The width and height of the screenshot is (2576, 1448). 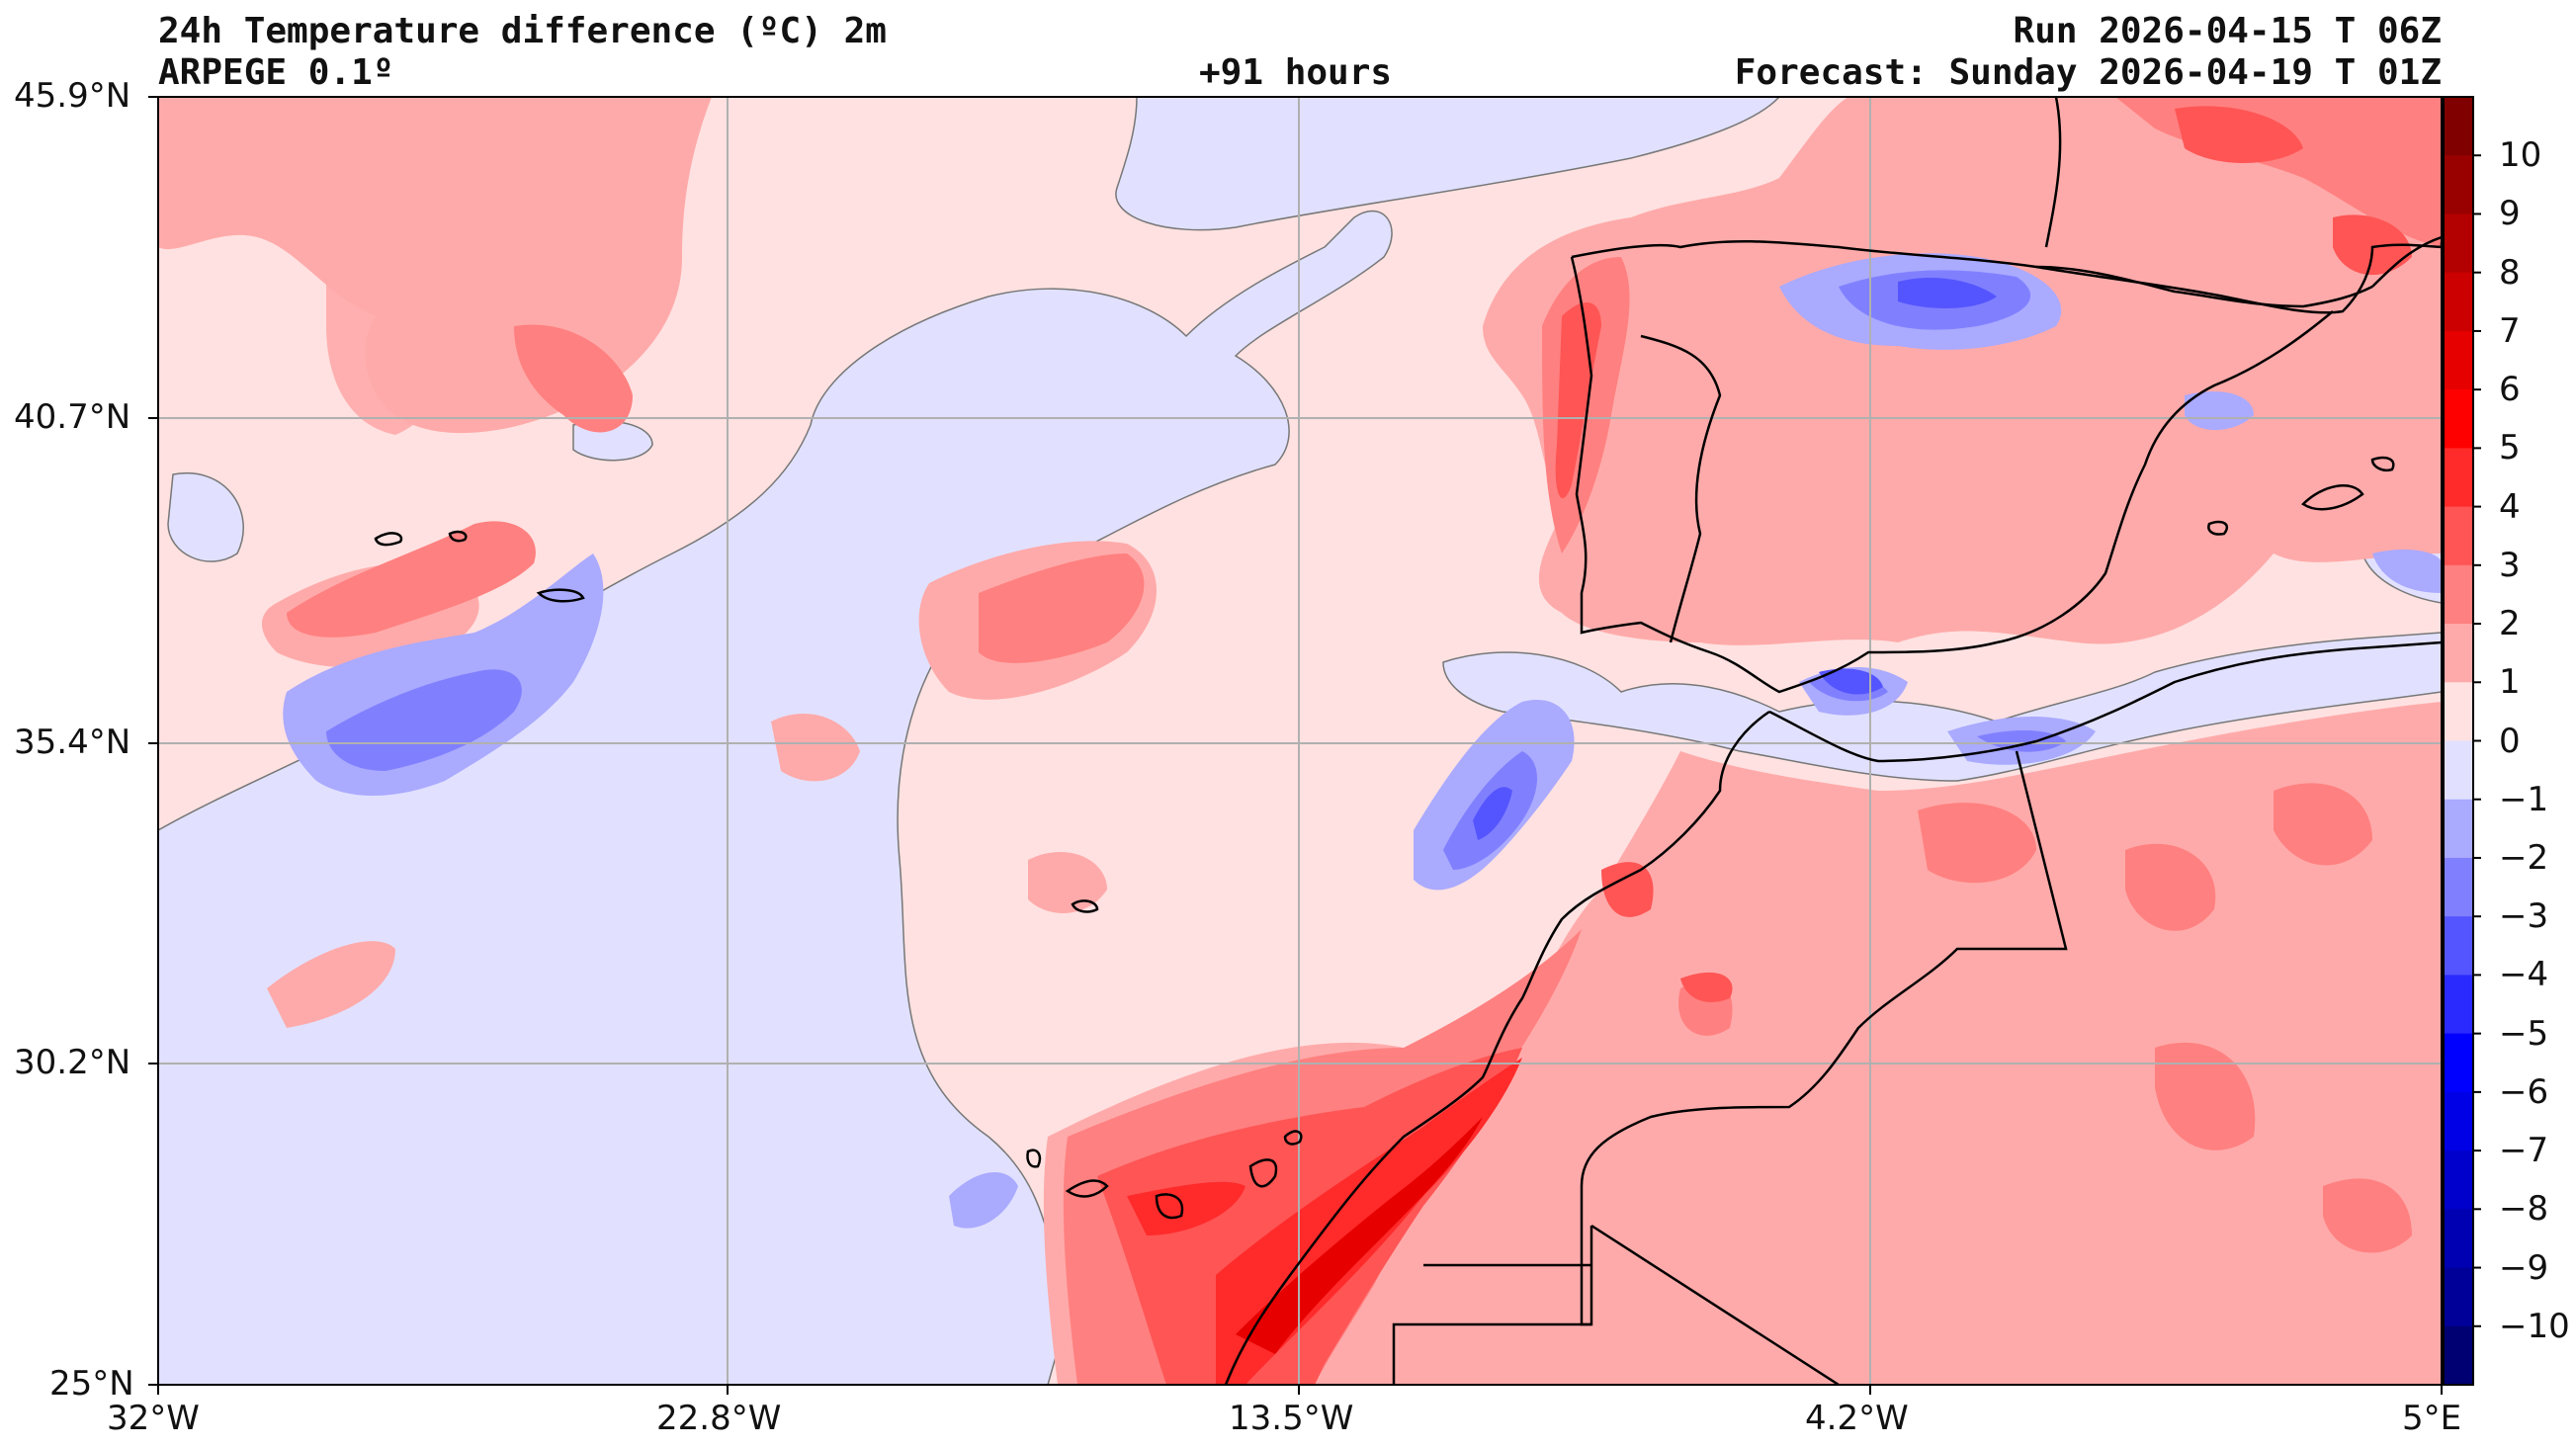 What do you see at coordinates (719, 1418) in the screenshot?
I see `lon-label: 22.8°W` at bounding box center [719, 1418].